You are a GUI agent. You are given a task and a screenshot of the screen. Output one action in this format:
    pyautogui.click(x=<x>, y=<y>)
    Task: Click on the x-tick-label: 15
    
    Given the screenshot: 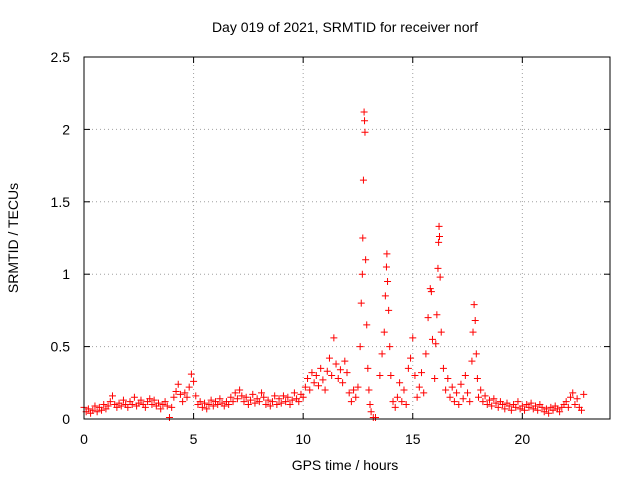 What is the action you would take?
    pyautogui.click(x=413, y=439)
    